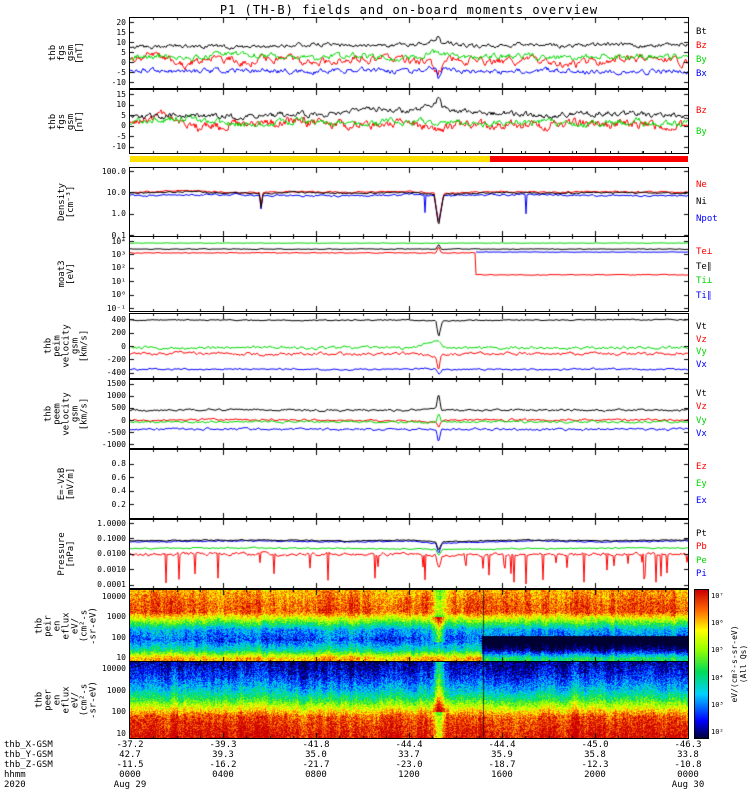 The height and width of the screenshot is (800, 750). Describe the element at coordinates (118, 295) in the screenshot. I see `moat3-ytick: 10⁰` at that location.